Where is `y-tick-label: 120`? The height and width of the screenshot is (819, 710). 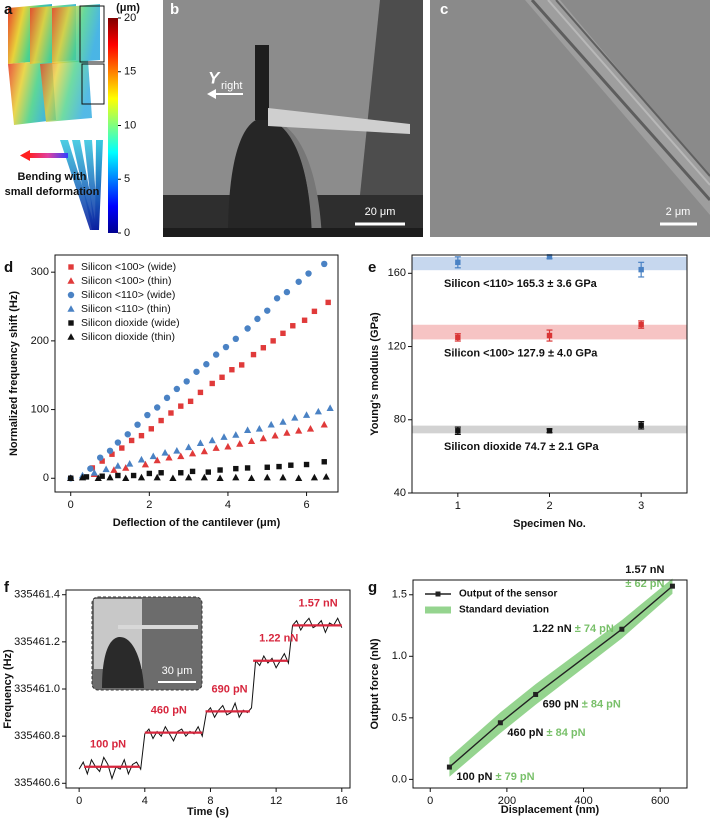 y-tick-label: 120 is located at coordinates (397, 346).